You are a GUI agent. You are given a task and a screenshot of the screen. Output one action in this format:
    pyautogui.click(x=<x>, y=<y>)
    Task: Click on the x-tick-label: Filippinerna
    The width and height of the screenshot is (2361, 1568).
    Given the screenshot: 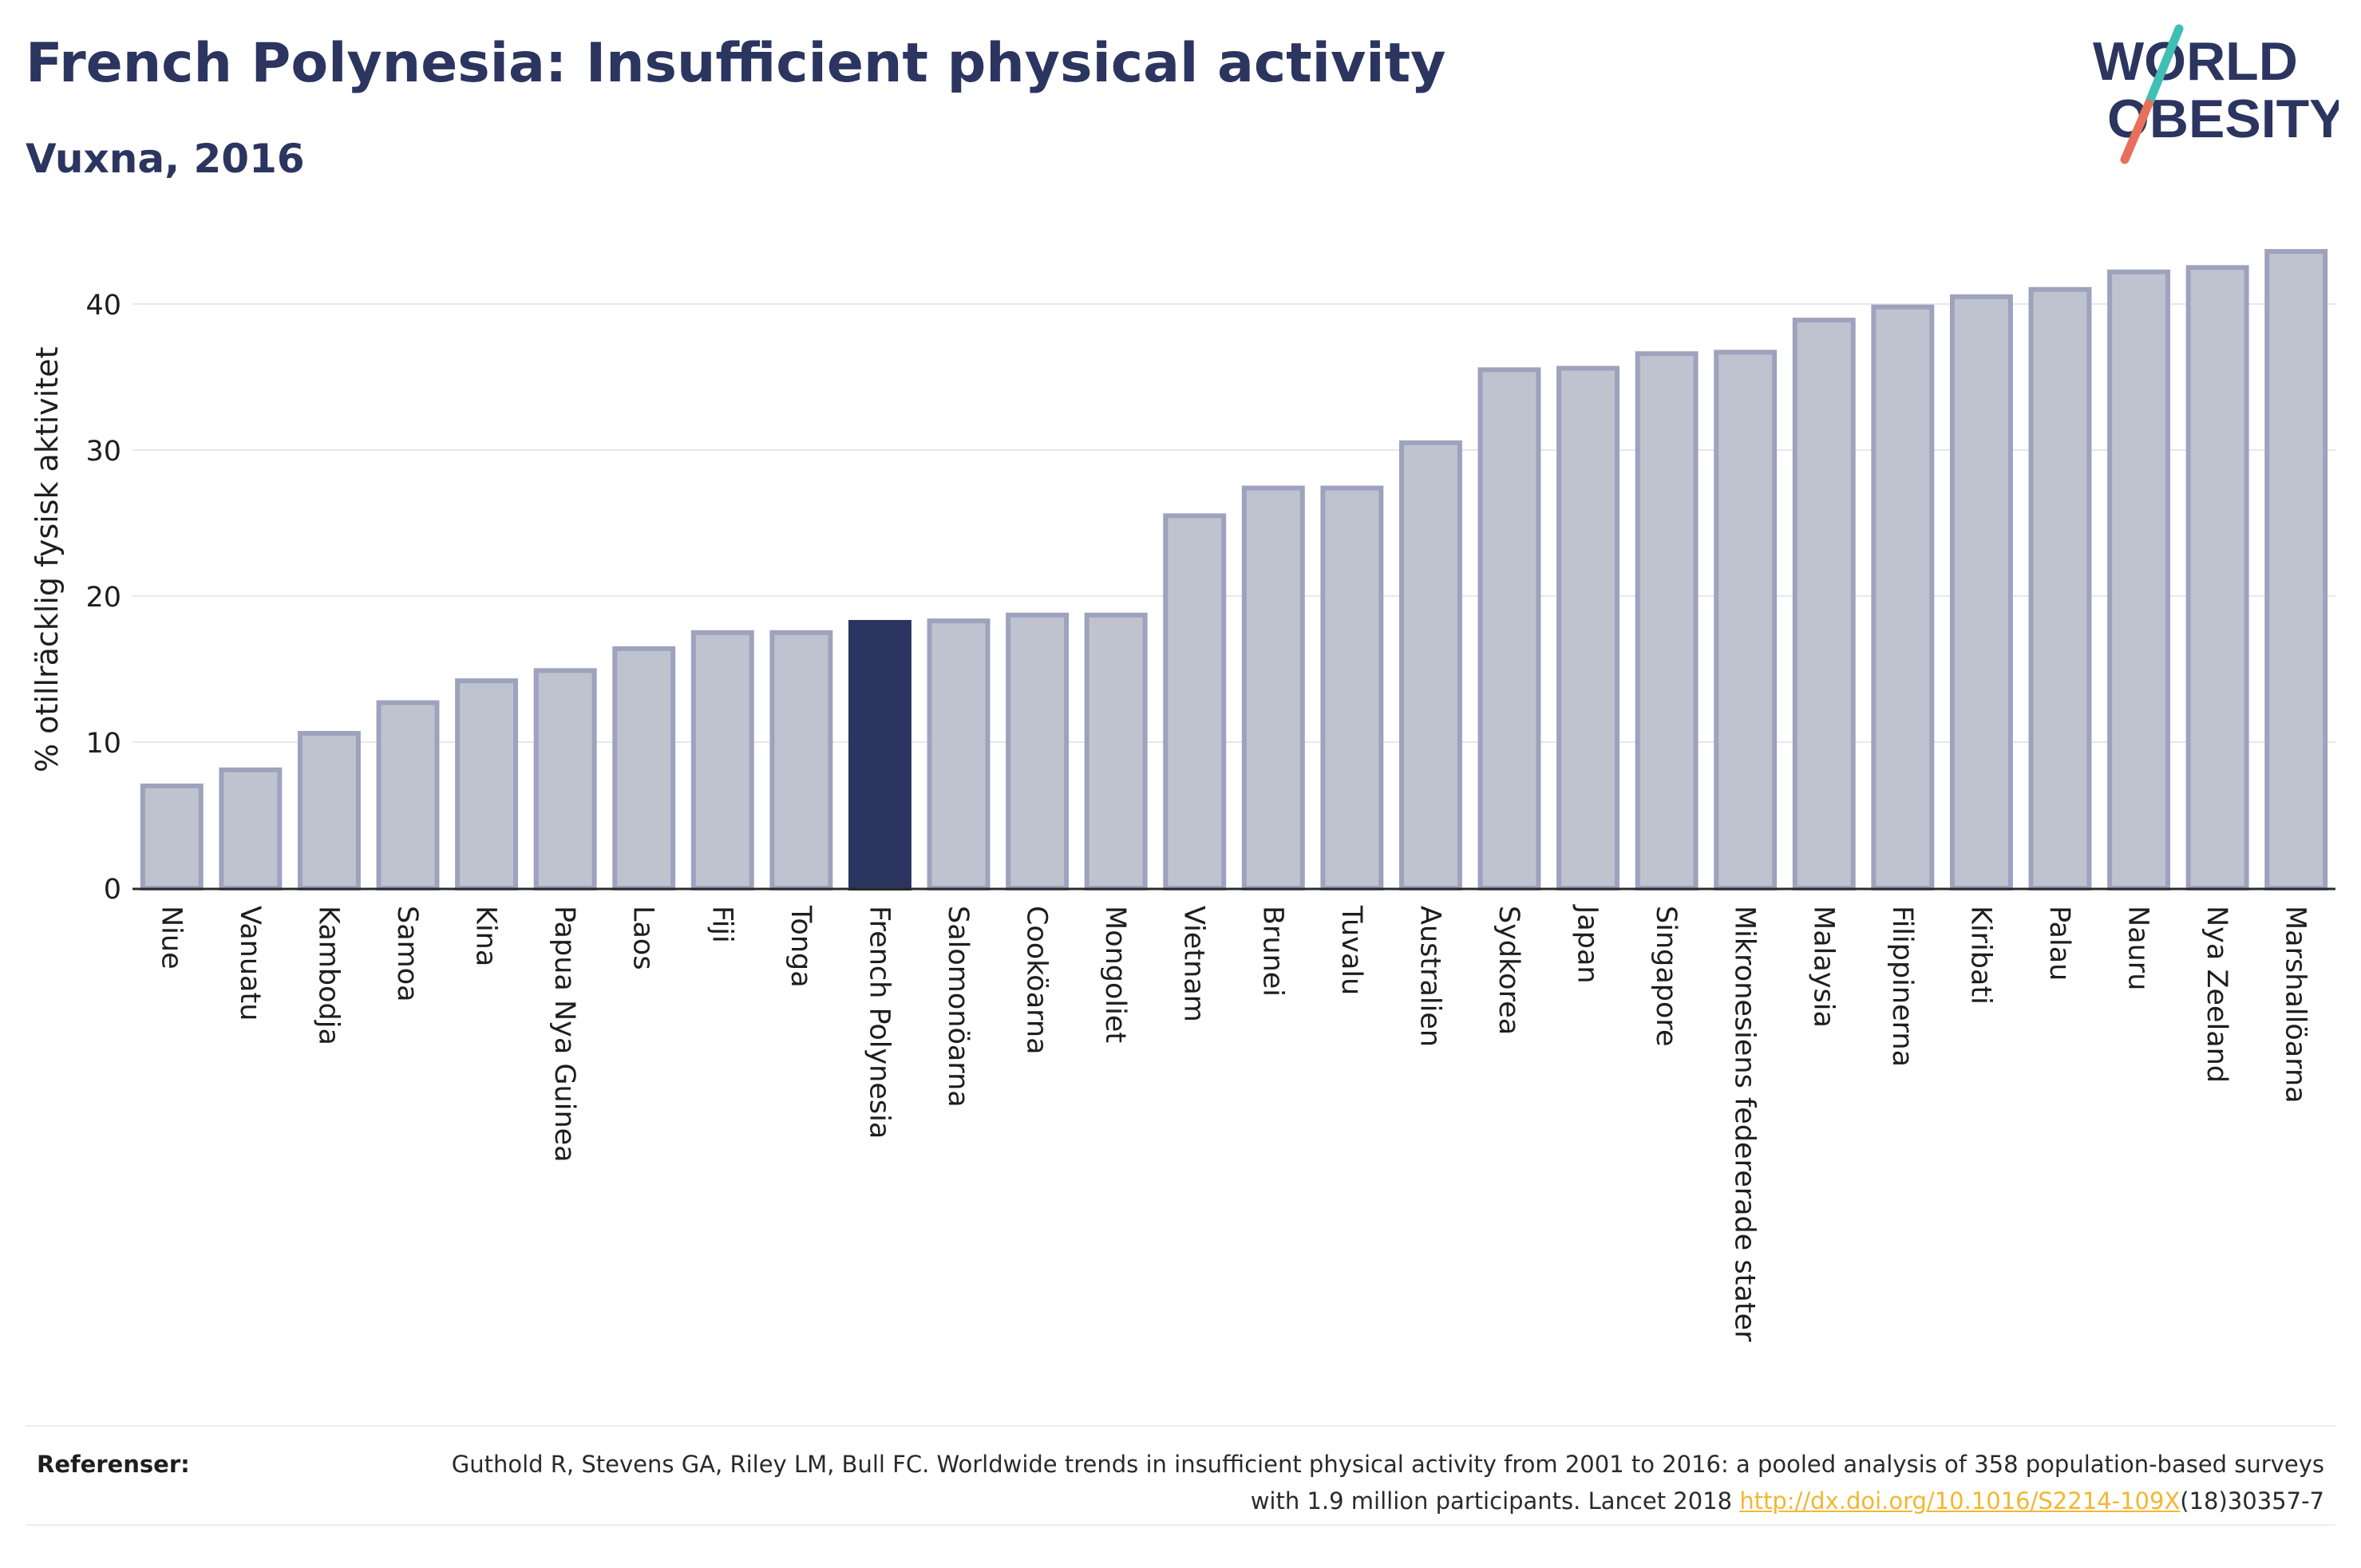 What is the action you would take?
    pyautogui.click(x=1902, y=986)
    